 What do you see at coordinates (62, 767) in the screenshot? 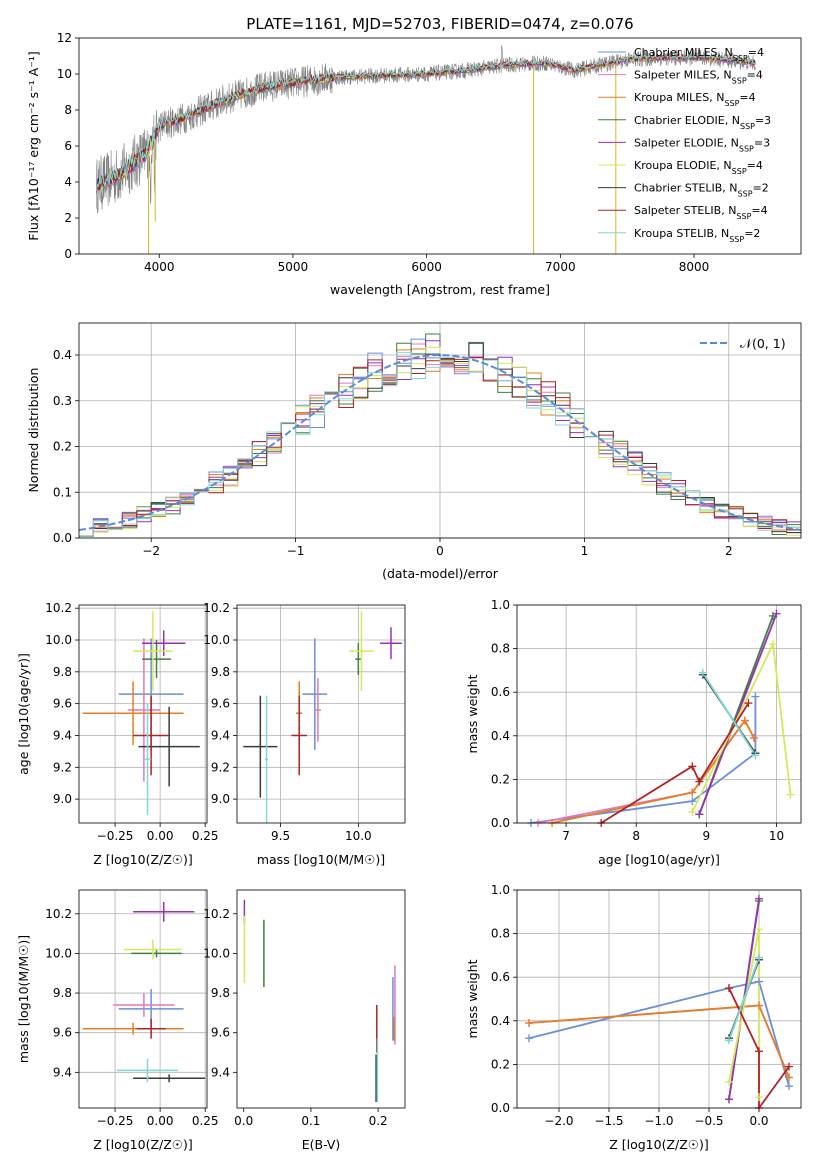
I see `y-tick-label: 9.2` at bounding box center [62, 767].